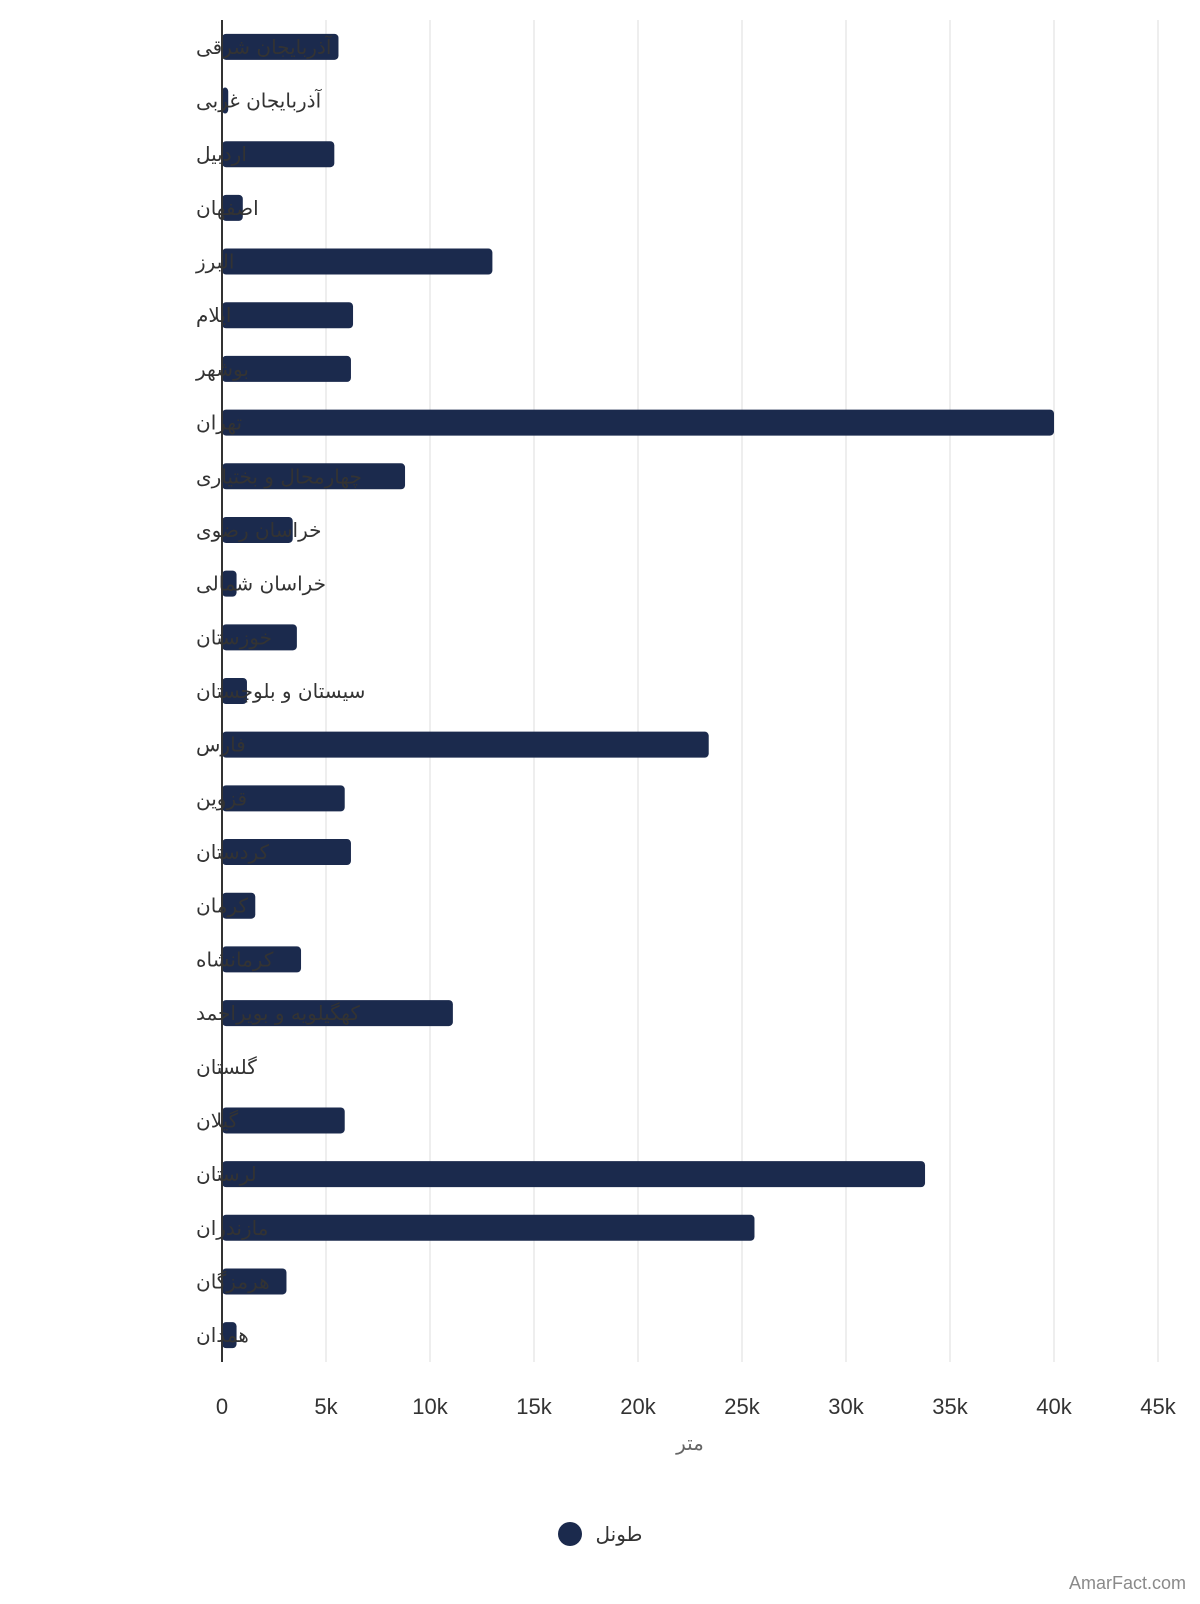 The width and height of the screenshot is (1200, 1604). Describe the element at coordinates (222, 1406) in the screenshot. I see `x-tick-label: 0` at that location.